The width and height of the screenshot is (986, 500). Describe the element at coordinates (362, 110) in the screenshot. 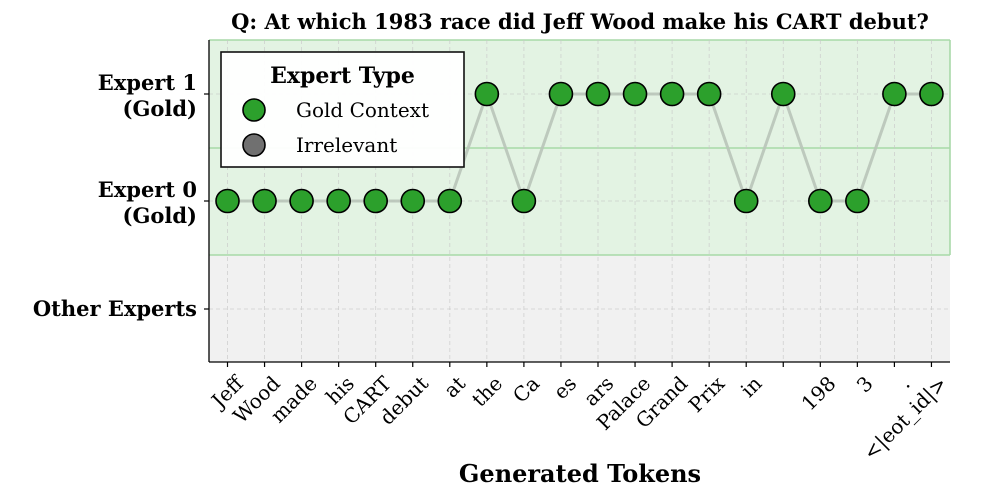

I see `legend-label: Gold Context` at that location.